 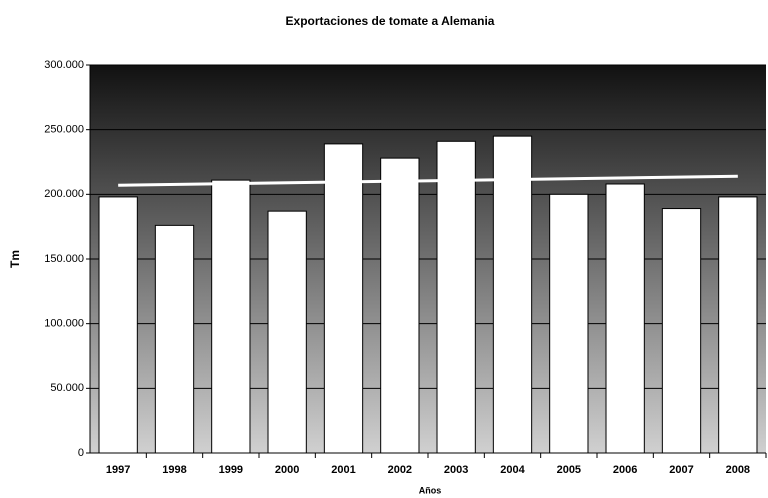 I want to click on x-tick-label: 1999, so click(x=231, y=470).